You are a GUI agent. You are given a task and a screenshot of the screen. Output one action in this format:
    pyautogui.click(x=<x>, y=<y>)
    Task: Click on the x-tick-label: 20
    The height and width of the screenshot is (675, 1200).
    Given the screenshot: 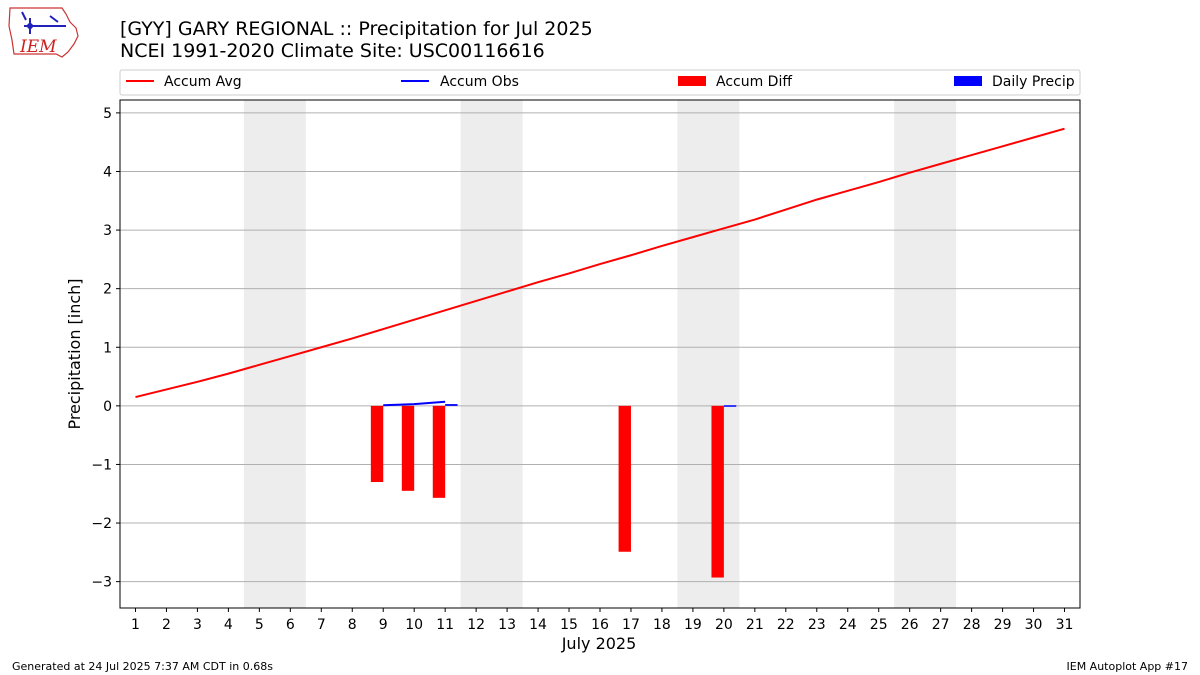 What is the action you would take?
    pyautogui.click(x=724, y=625)
    